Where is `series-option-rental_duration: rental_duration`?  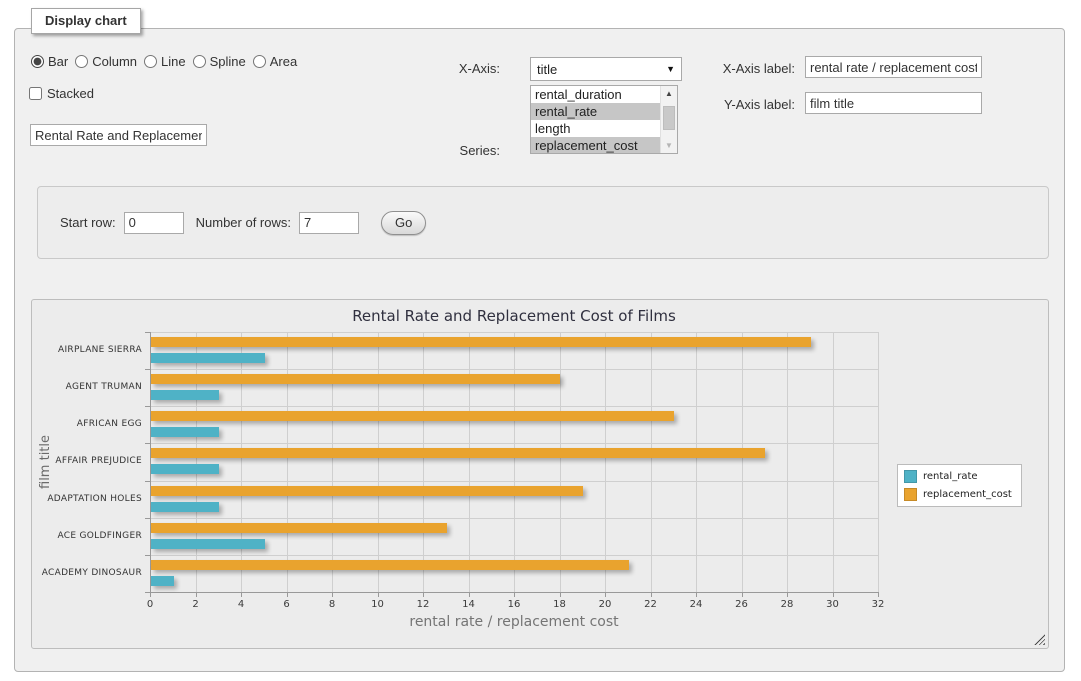 series-option-rental_duration: rental_duration is located at coordinates (578, 94).